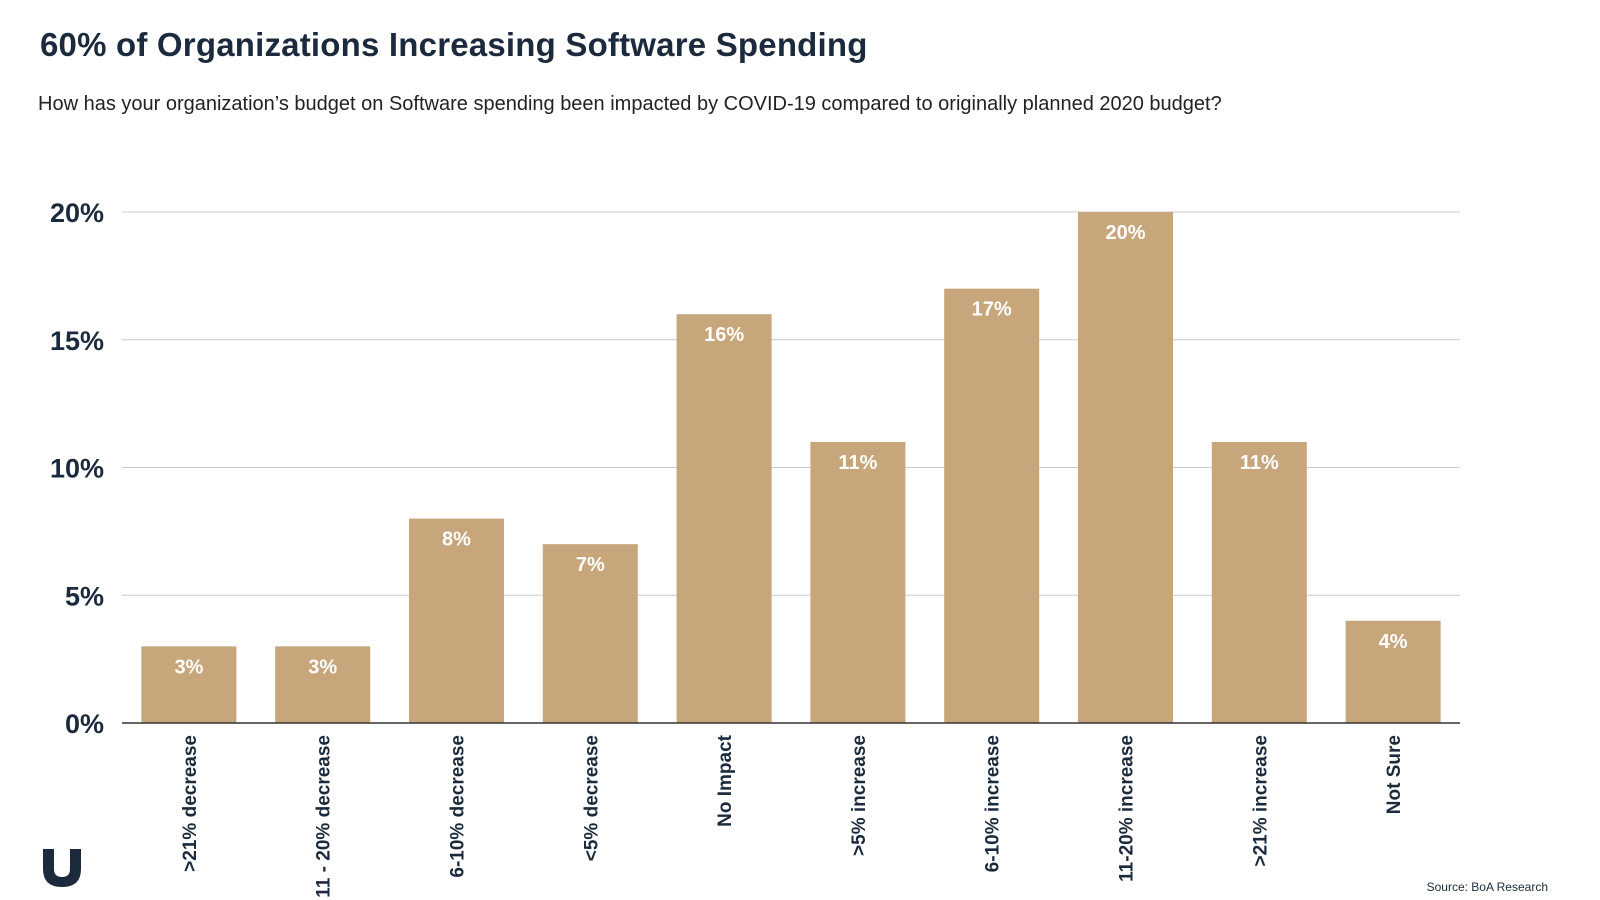  I want to click on x-tick-label: Not Sure, so click(1394, 774).